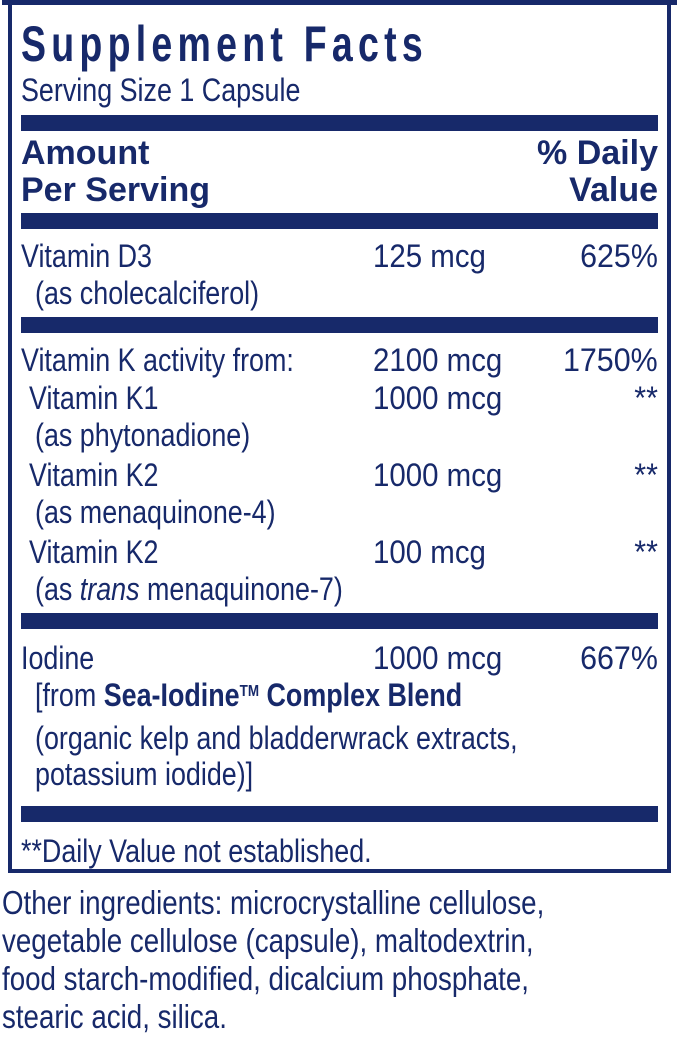 This screenshot has width=679, height=1041. Describe the element at coordinates (429, 256) in the screenshot. I see `nutrient-amount-text: 125 mcg` at that location.